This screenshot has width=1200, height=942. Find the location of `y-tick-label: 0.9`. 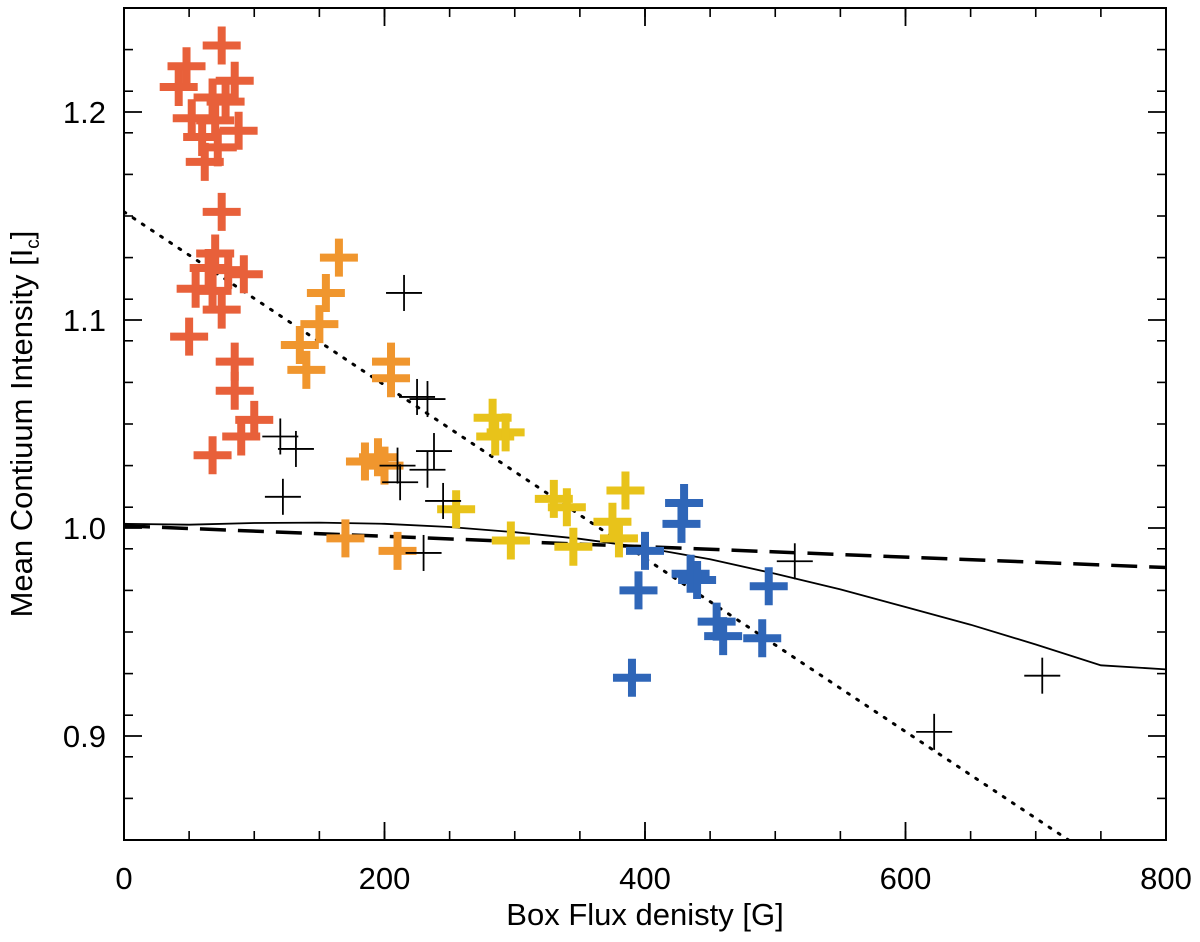

y-tick-label: 0.9 is located at coordinates (84, 736).